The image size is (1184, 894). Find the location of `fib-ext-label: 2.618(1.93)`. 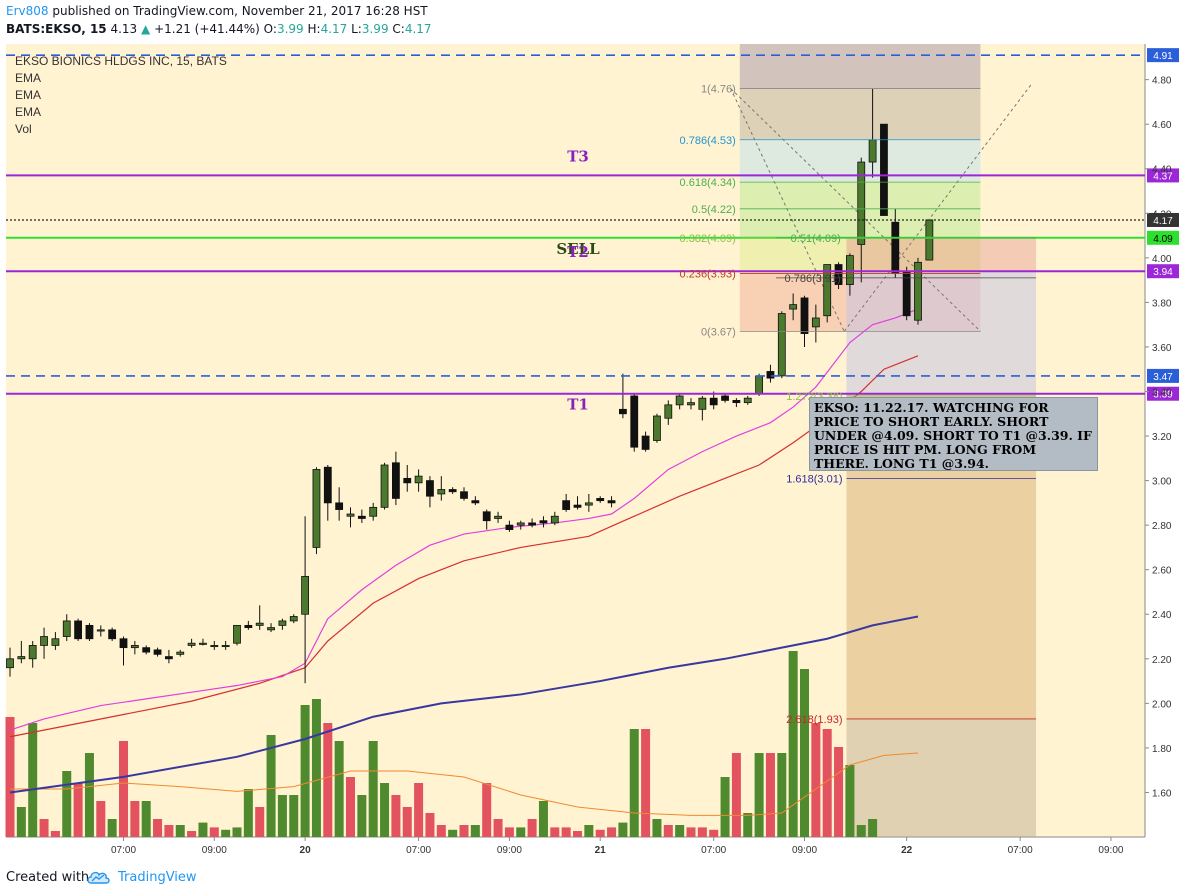

fib-ext-label: 2.618(1.93) is located at coordinates (814, 720).